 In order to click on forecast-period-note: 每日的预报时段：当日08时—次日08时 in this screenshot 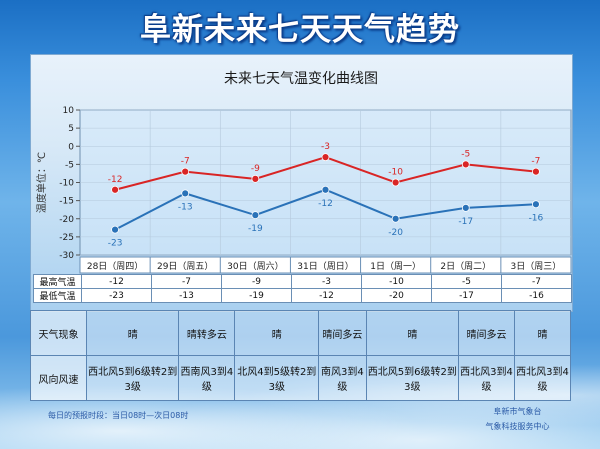, I will do `click(118, 415)`.